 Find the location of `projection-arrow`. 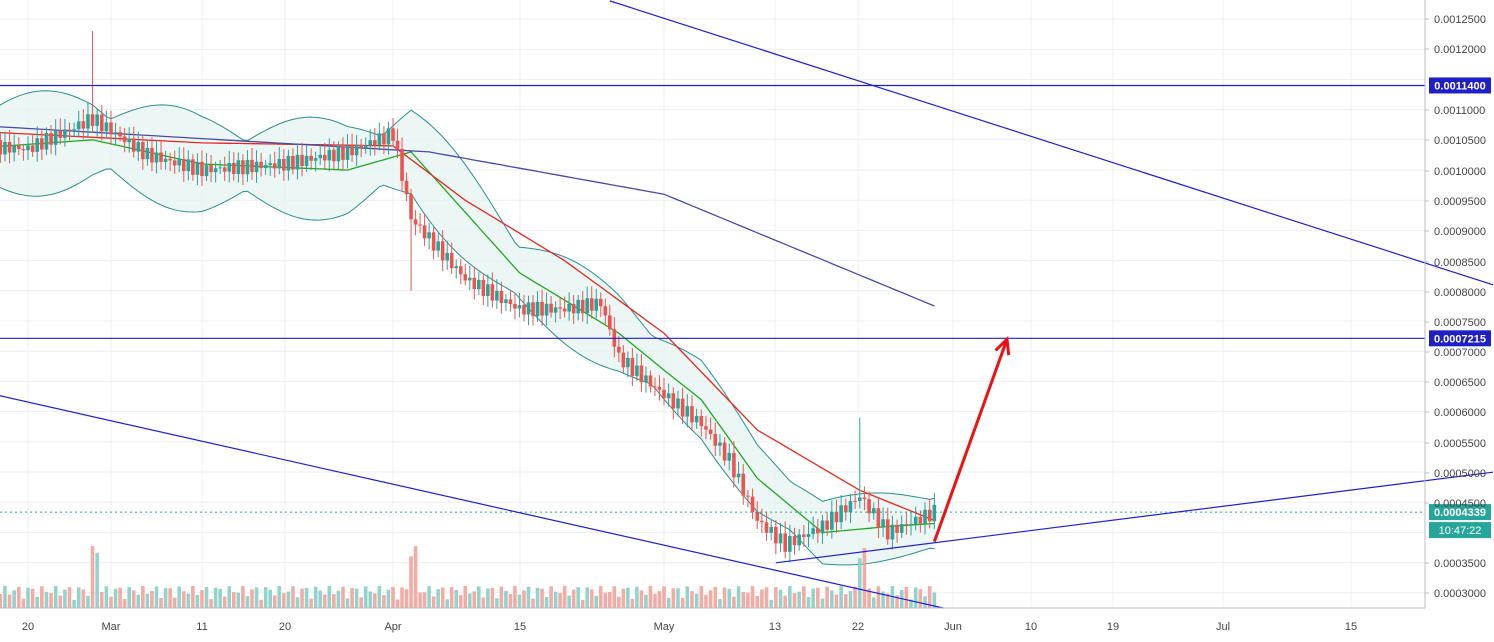

projection-arrow is located at coordinates (971, 439).